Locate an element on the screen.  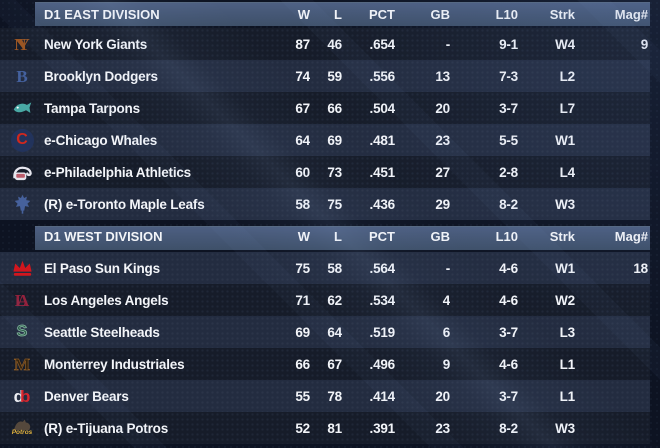
team-wins: 67 is located at coordinates (302, 108).